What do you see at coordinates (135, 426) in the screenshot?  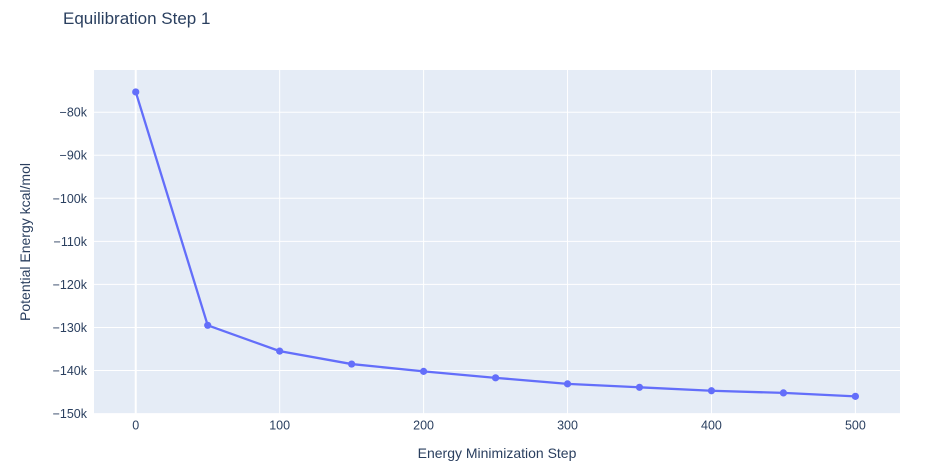 I see `x-tick-label: 0` at bounding box center [135, 426].